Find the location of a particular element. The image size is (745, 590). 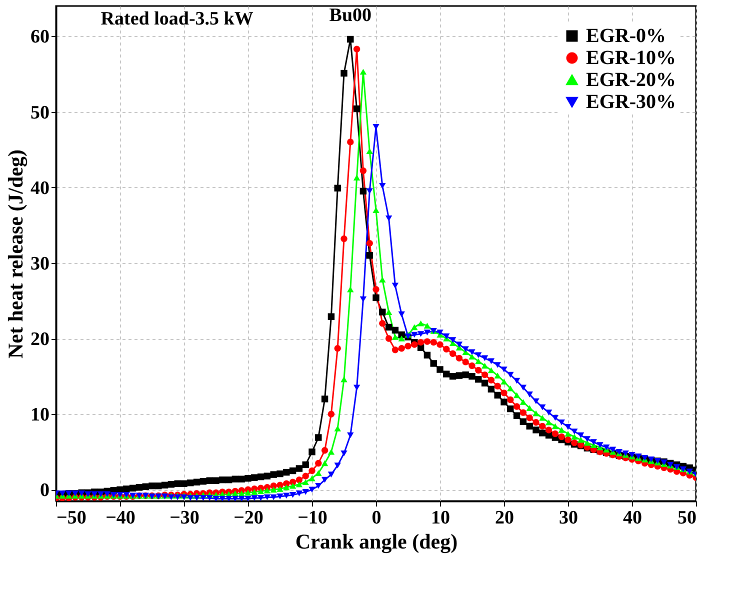

y-tick-label: 60 is located at coordinates (40, 37).